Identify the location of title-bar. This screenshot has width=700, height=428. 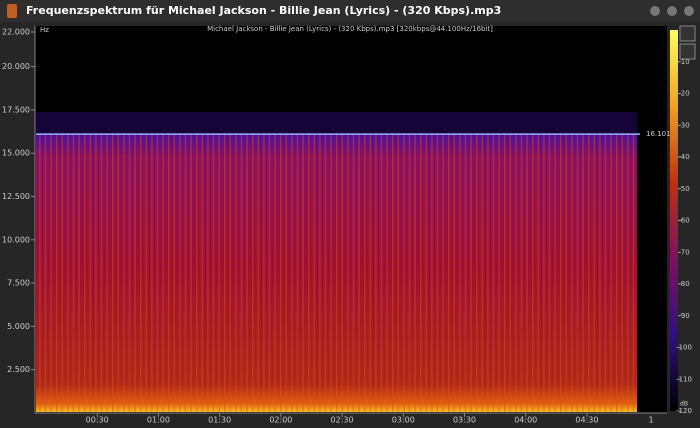
(350, 11).